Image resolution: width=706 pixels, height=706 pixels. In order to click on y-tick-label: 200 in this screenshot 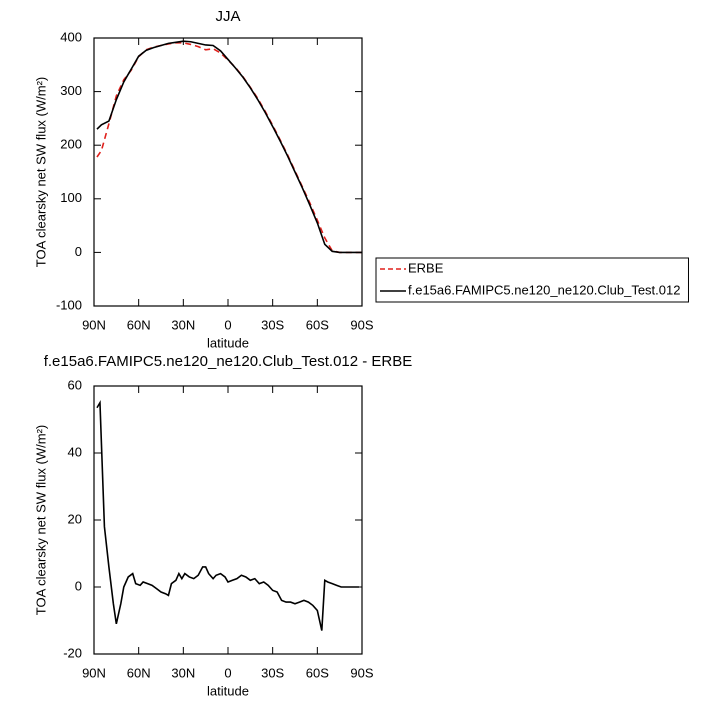, I will do `click(71, 144)`.